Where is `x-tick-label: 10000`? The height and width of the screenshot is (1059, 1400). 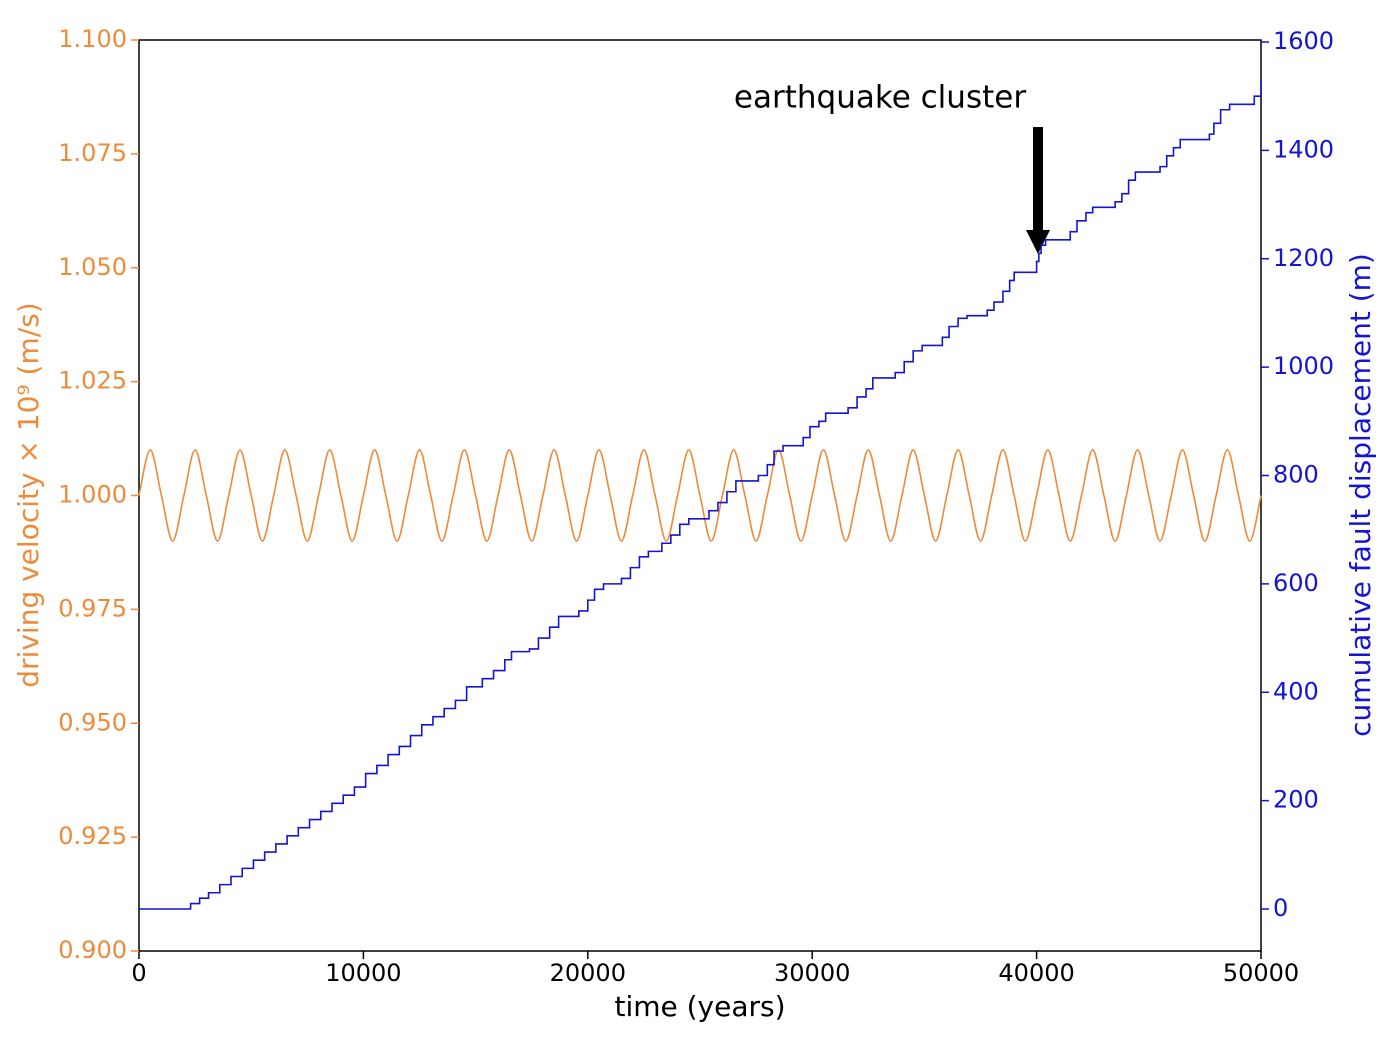 x-tick-label: 10000 is located at coordinates (363, 973).